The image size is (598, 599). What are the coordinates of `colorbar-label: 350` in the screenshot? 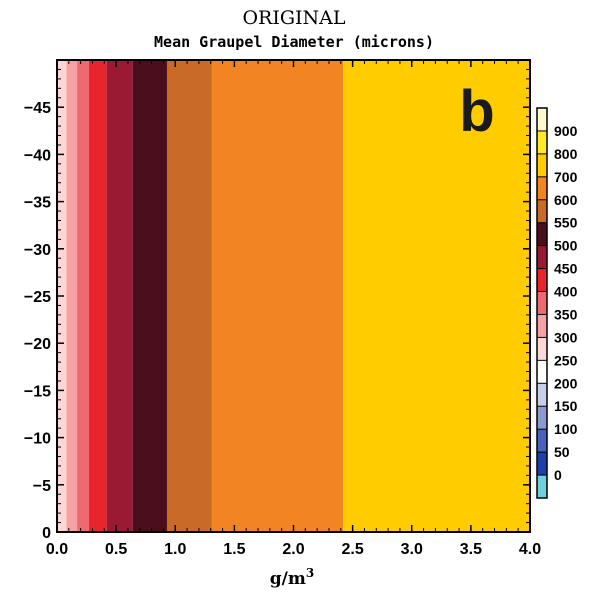 It's located at (566, 314).